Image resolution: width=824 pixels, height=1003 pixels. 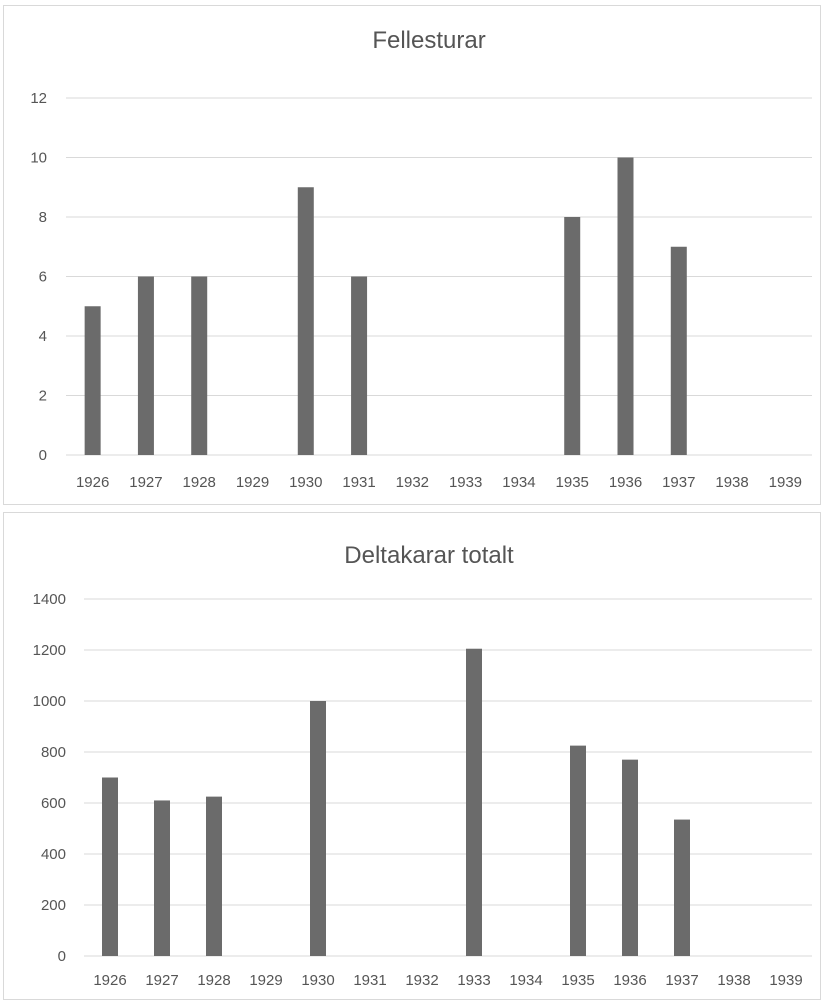 I want to click on y-tick-label: 1200, so click(x=49, y=650).